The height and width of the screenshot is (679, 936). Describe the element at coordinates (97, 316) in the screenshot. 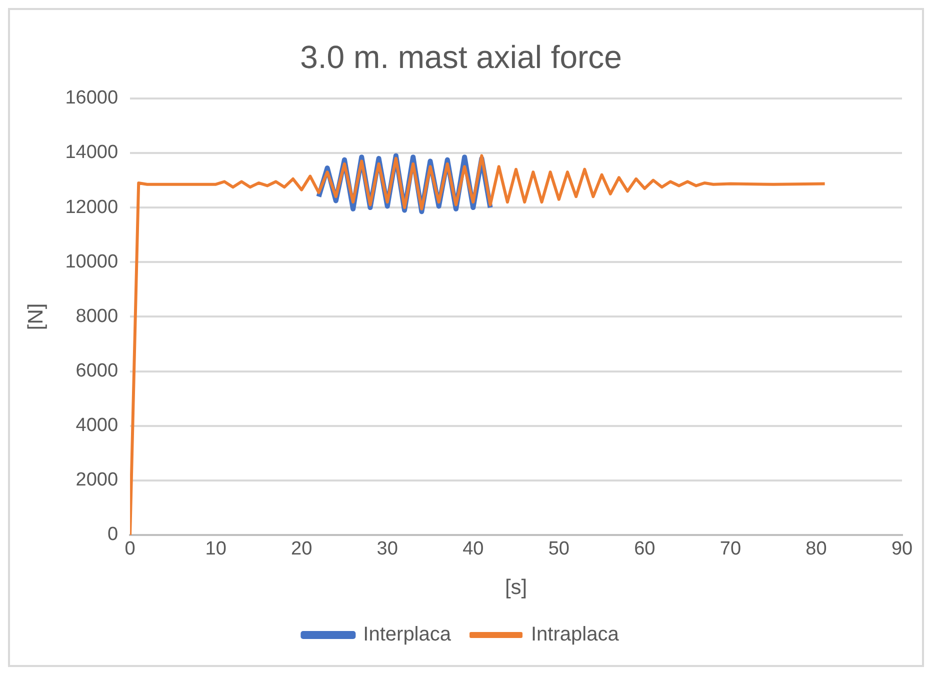

I see `y-tick-label: 8000` at that location.